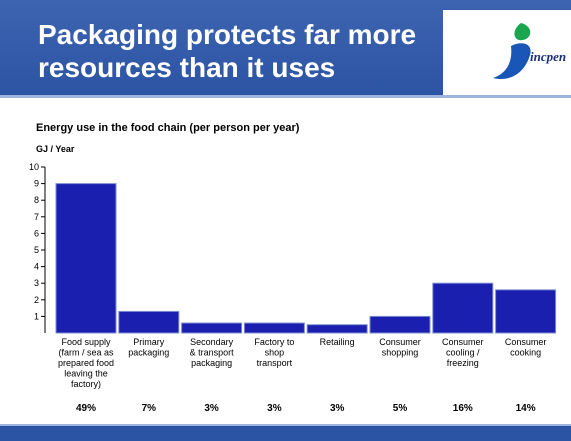 The height and width of the screenshot is (441, 571). I want to click on x-tick-label-line: & transport, so click(212, 353).